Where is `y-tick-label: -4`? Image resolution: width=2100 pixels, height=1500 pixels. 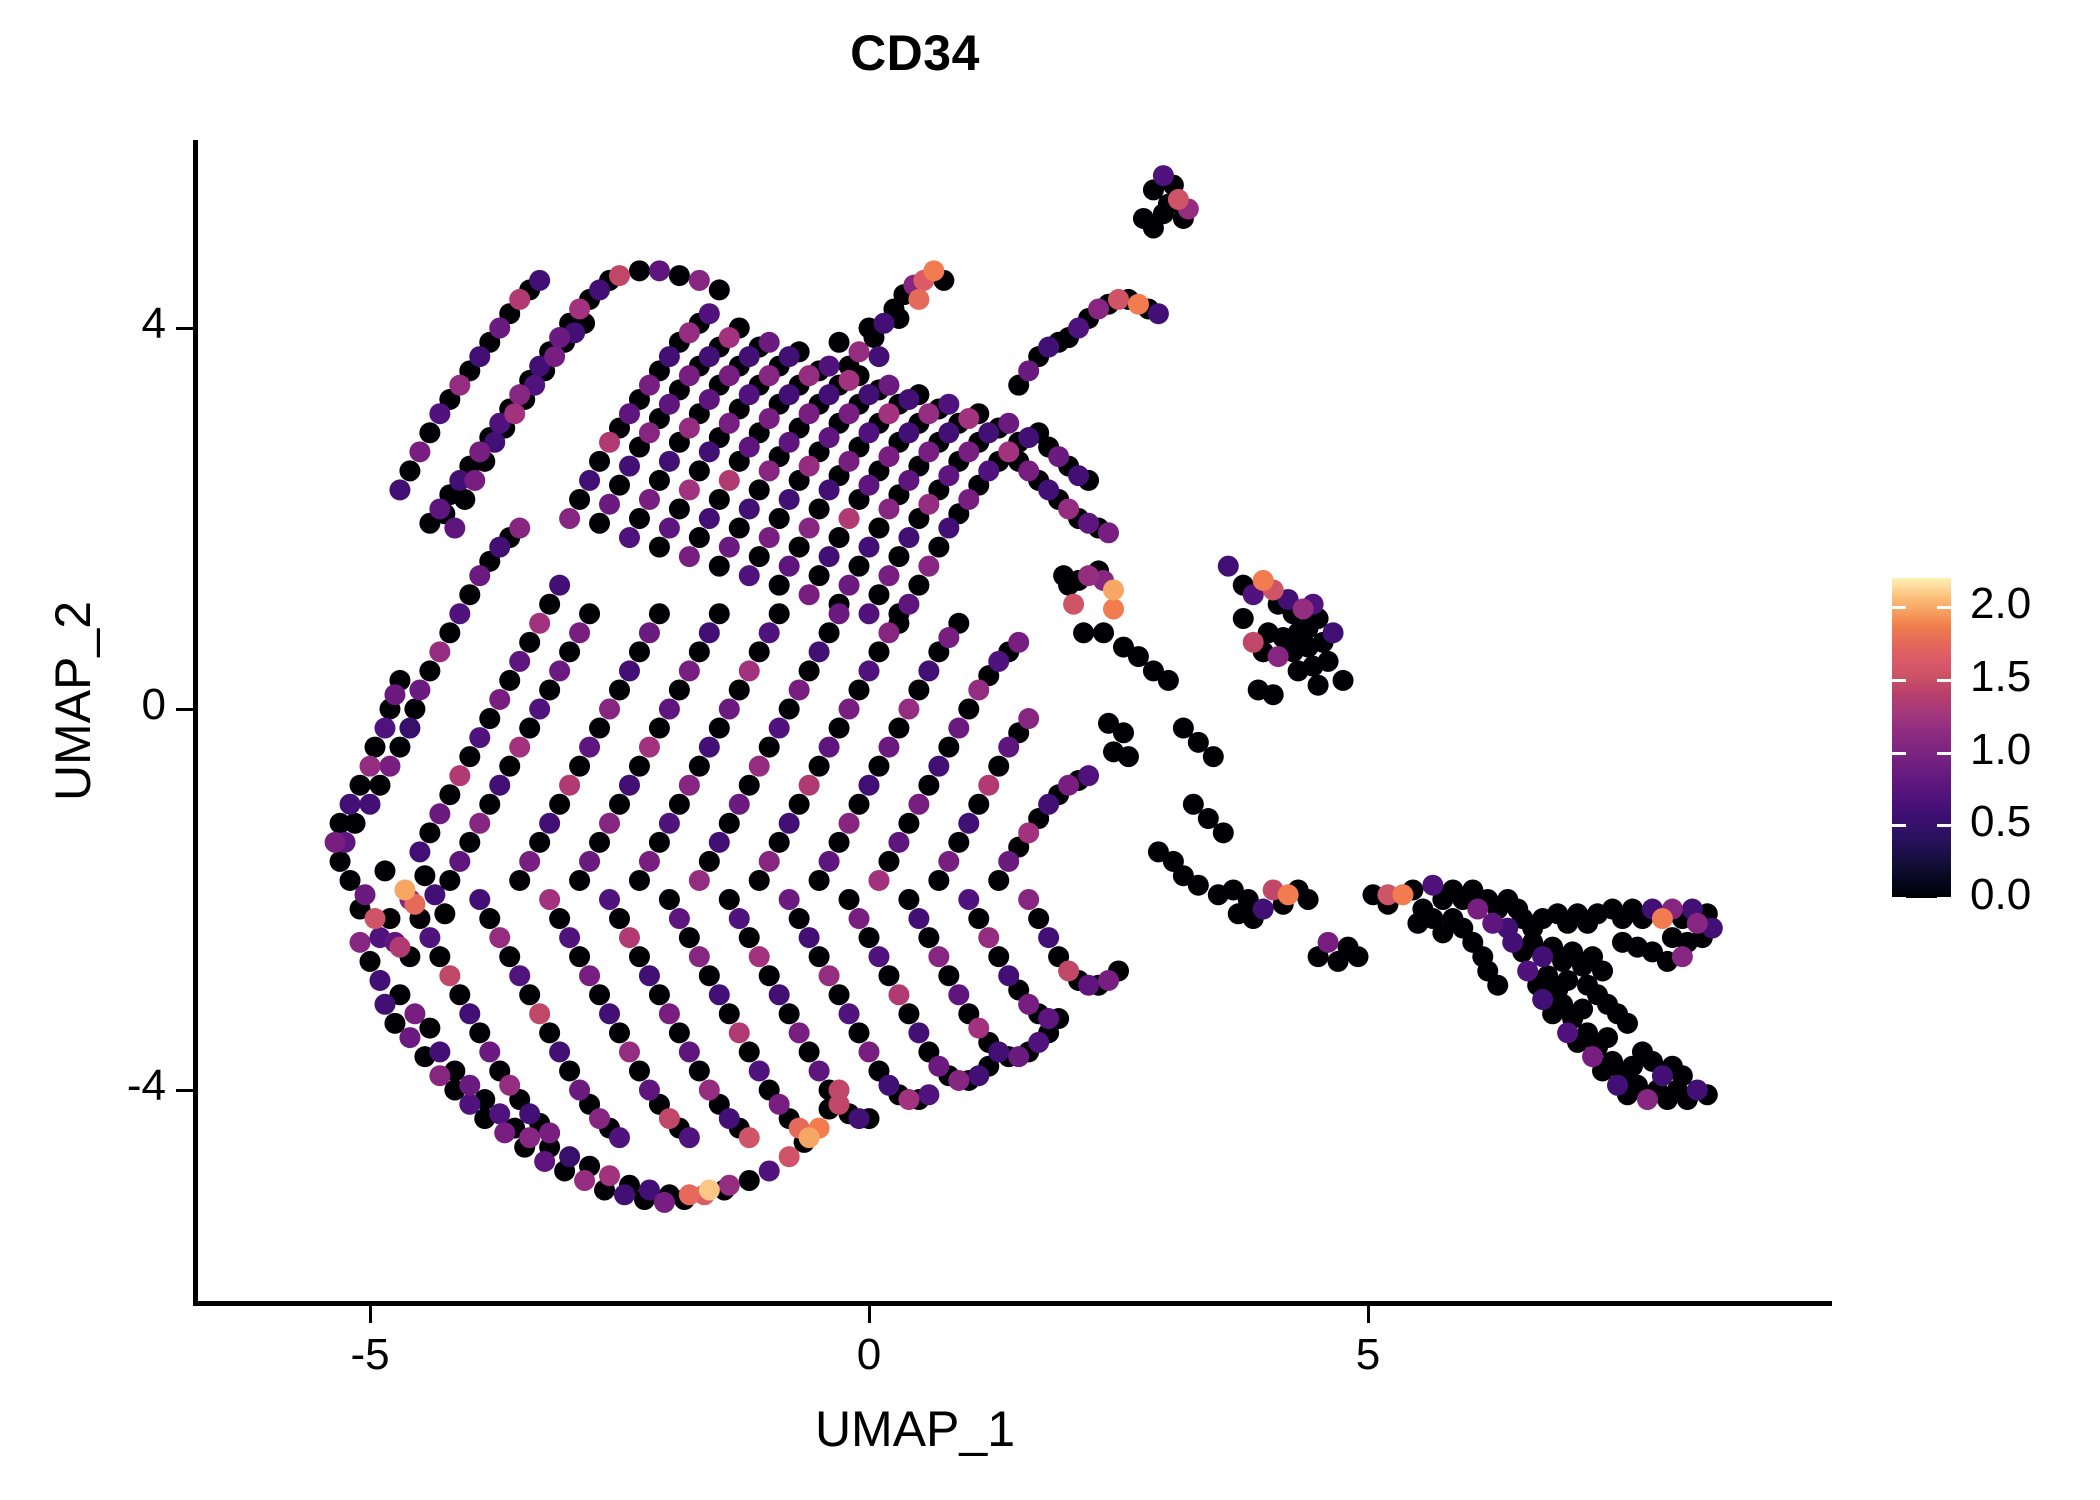
y-tick-label: -4 is located at coordinates (146, 1085).